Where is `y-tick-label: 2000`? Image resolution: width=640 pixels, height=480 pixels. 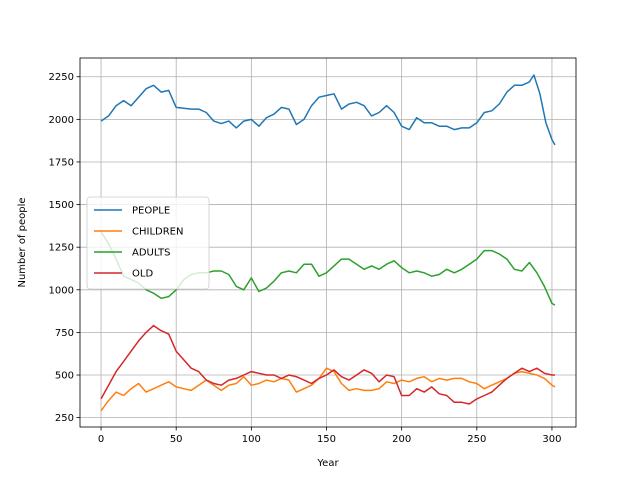 y-tick-label: 2000 is located at coordinates (61, 120).